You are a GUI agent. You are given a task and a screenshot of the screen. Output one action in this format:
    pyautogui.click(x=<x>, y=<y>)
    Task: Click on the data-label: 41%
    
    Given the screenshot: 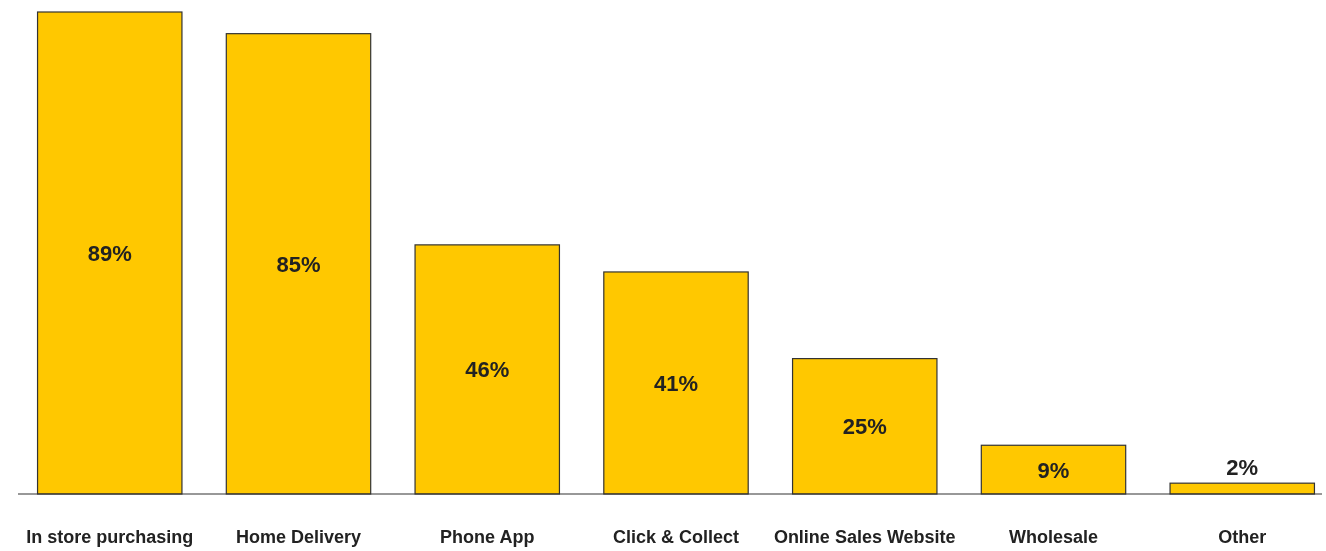 What is the action you would take?
    pyautogui.click(x=676, y=383)
    